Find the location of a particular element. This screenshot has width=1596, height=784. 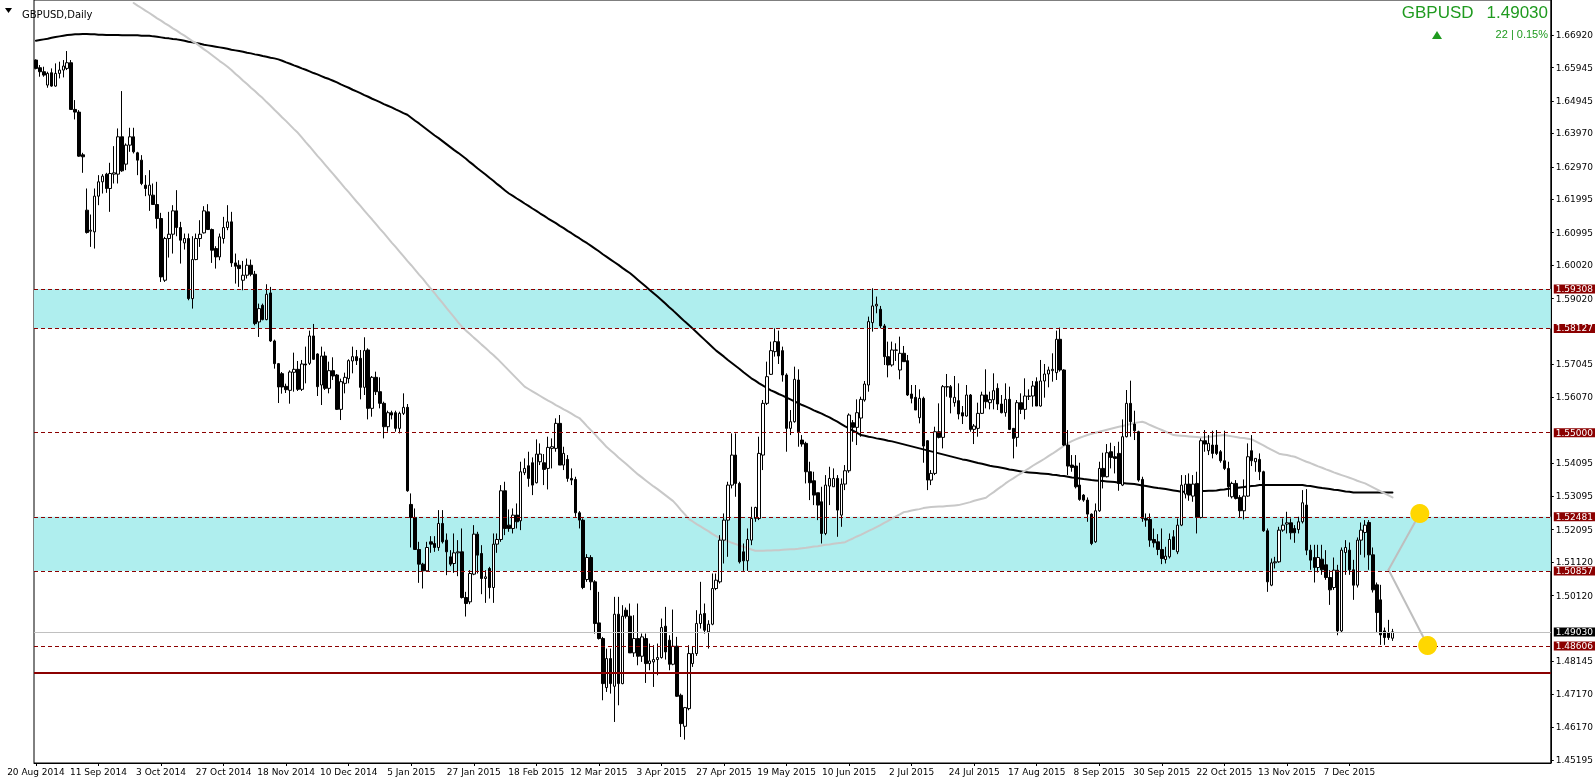

x-tick-label: 5 Jan 2015 is located at coordinates (411, 771).